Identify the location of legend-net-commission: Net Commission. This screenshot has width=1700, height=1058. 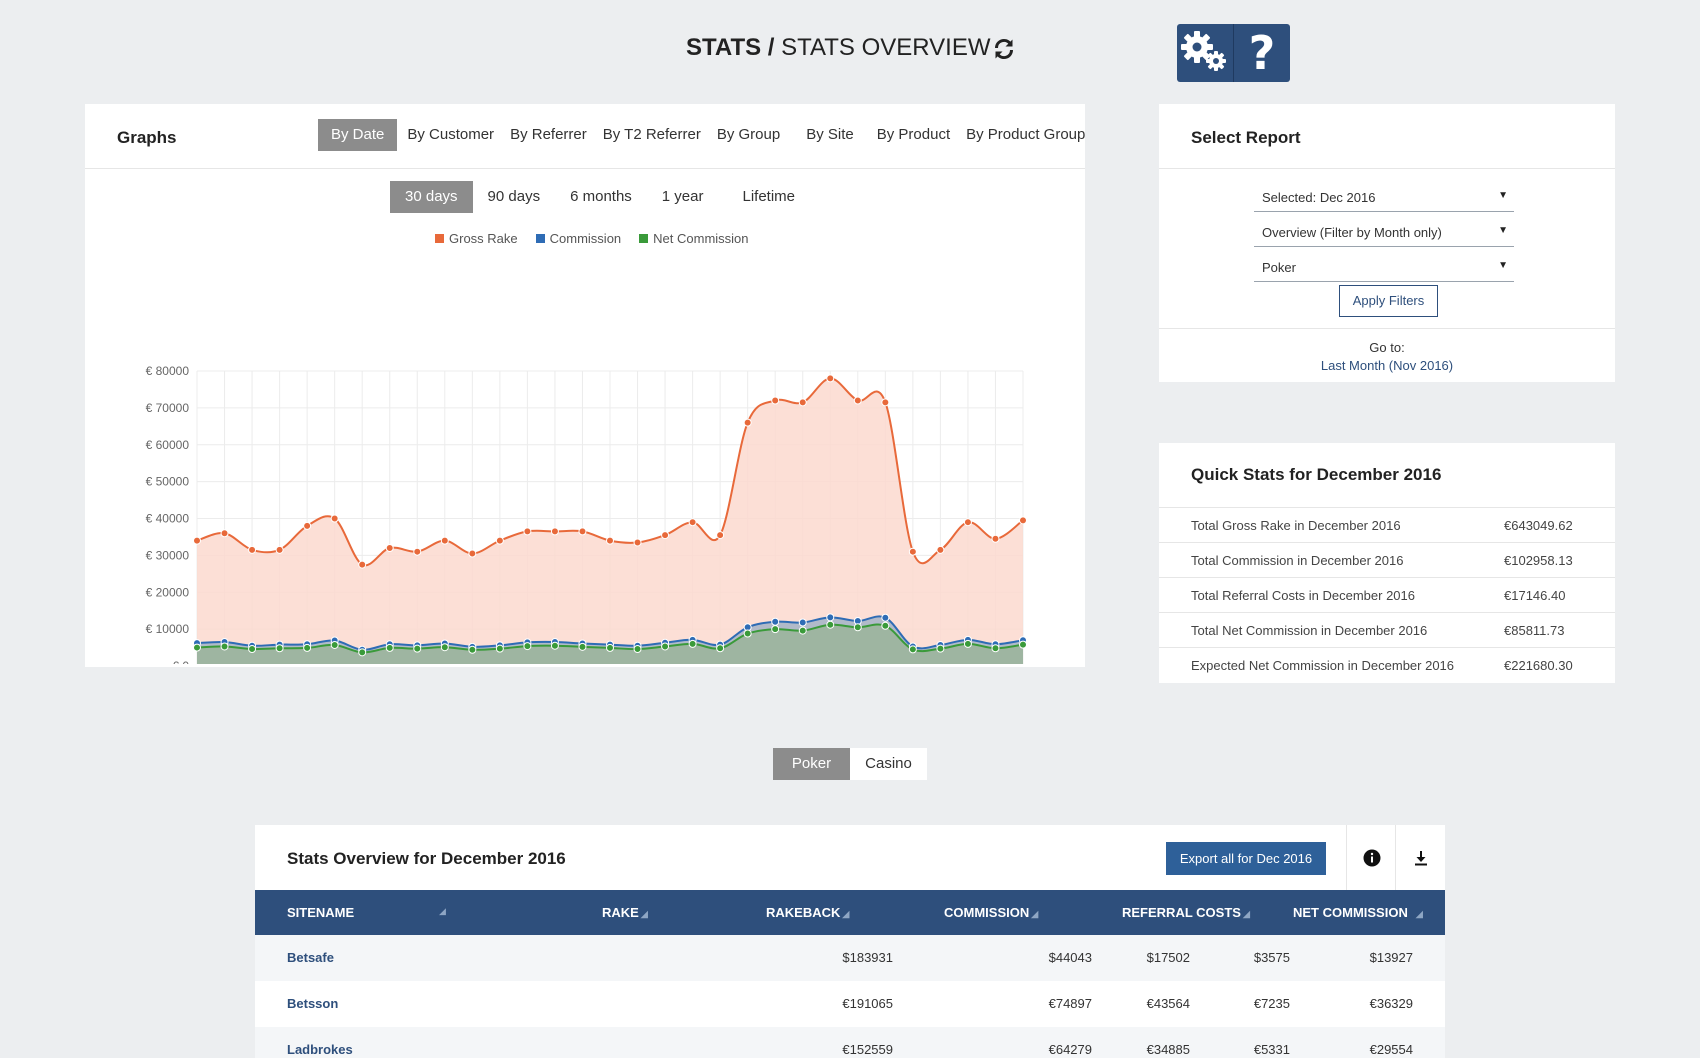
(694, 238).